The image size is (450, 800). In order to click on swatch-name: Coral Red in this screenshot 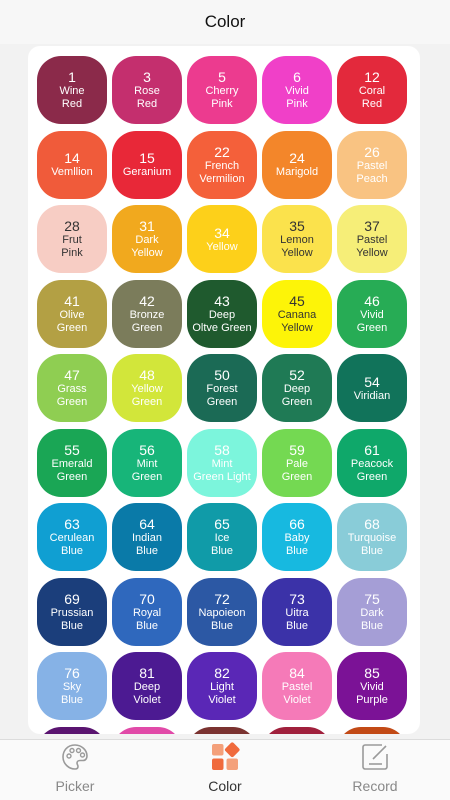, I will do `click(372, 97)`.